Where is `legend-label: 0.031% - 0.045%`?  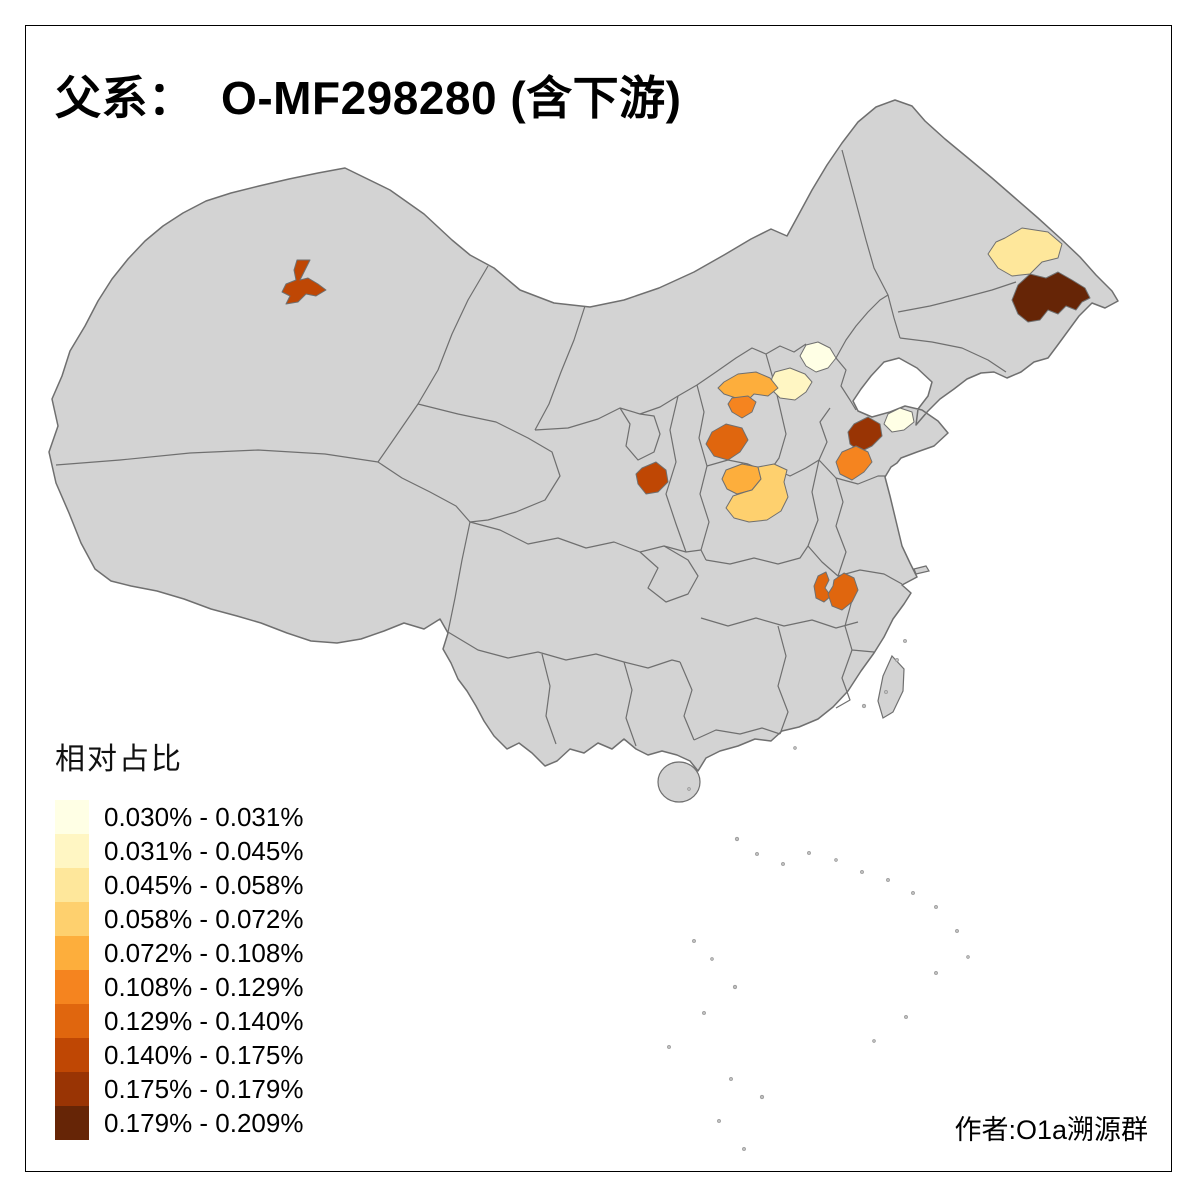
legend-label: 0.031% - 0.045% is located at coordinates (204, 850).